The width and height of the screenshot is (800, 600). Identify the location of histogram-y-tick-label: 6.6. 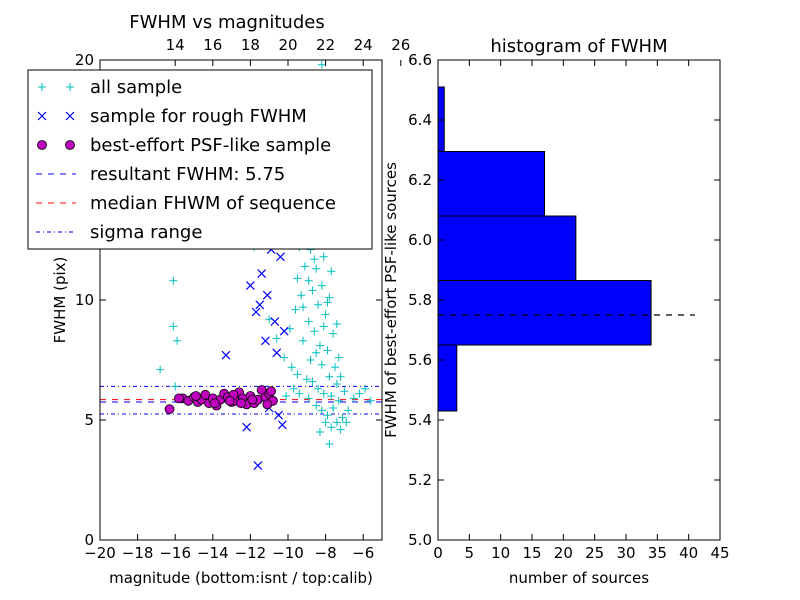
(420, 60).